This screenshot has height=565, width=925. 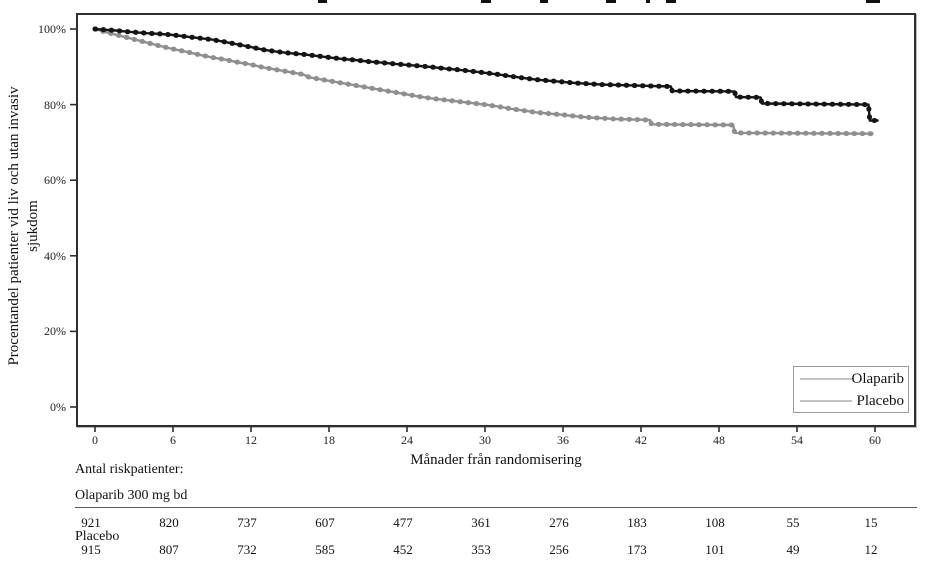 I want to click on risk-count-cell: 452, so click(x=403, y=549).